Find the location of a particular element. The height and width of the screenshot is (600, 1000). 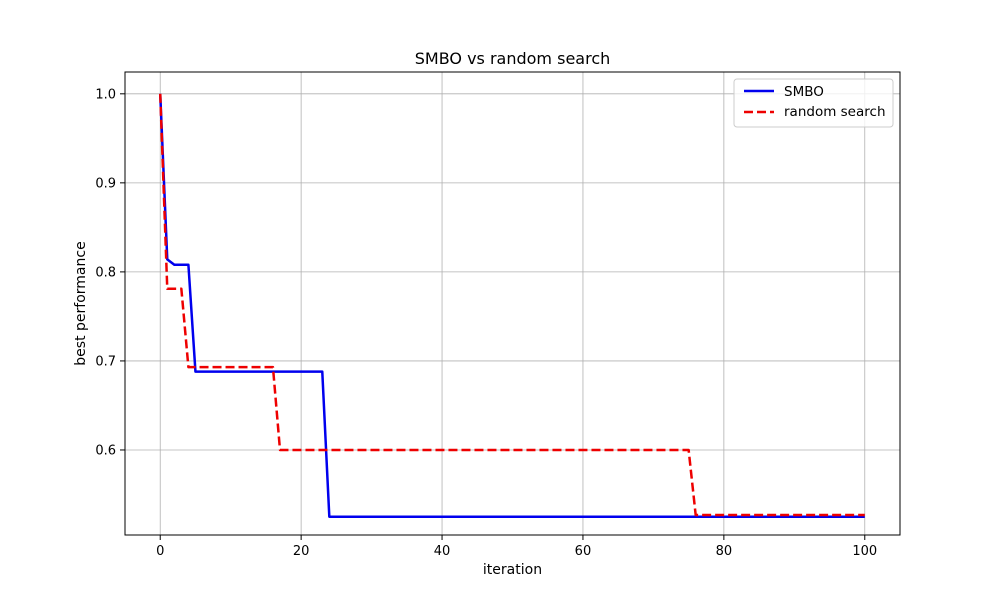

x-tick-label: 100 is located at coordinates (864, 551).